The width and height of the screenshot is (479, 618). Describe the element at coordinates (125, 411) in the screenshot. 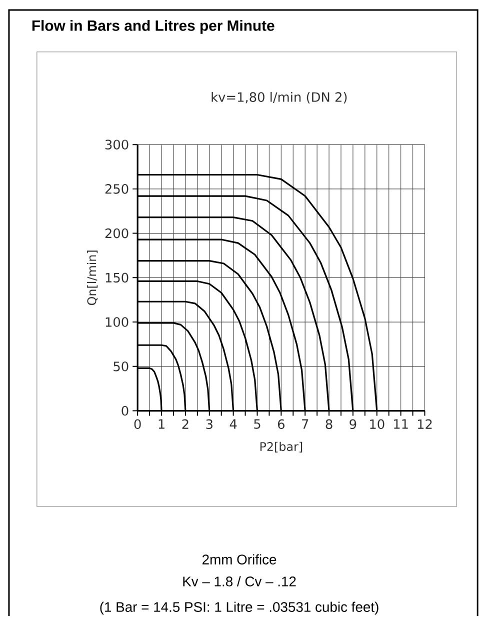

I see `y-tick-label: 0` at that location.